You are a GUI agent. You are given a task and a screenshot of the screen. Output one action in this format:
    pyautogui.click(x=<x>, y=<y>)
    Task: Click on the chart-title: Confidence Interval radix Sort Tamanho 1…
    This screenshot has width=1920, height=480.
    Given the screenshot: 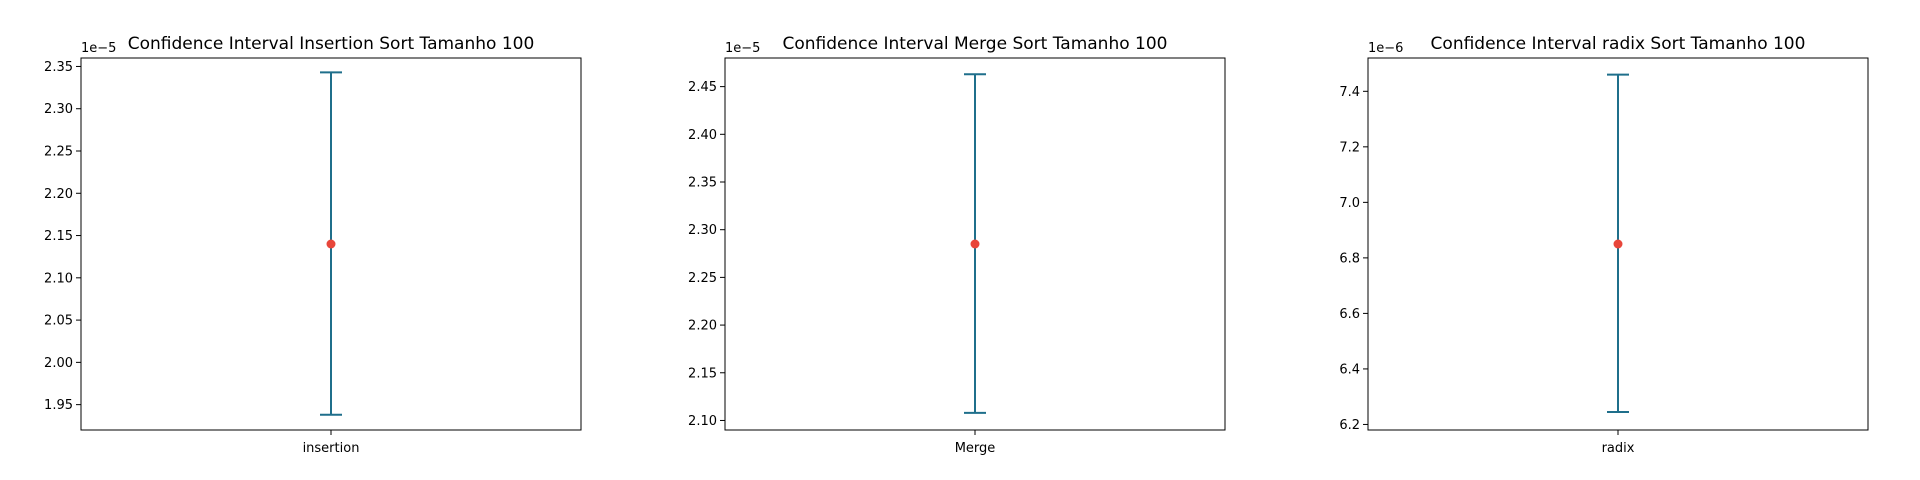 What is the action you would take?
    pyautogui.click(x=1618, y=44)
    